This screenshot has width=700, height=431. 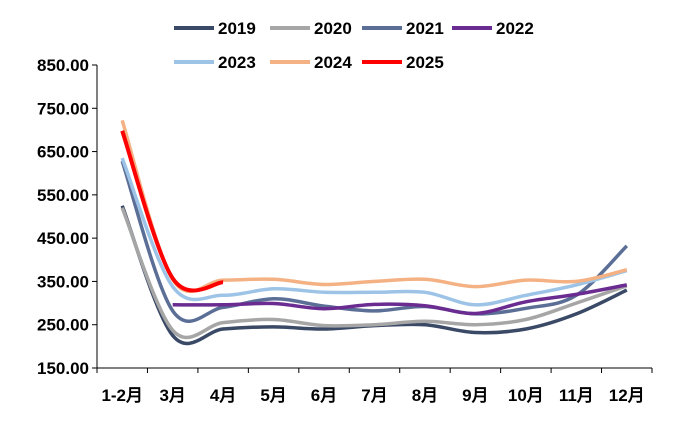 I want to click on y-tick-label: 450.00, so click(x=63, y=238).